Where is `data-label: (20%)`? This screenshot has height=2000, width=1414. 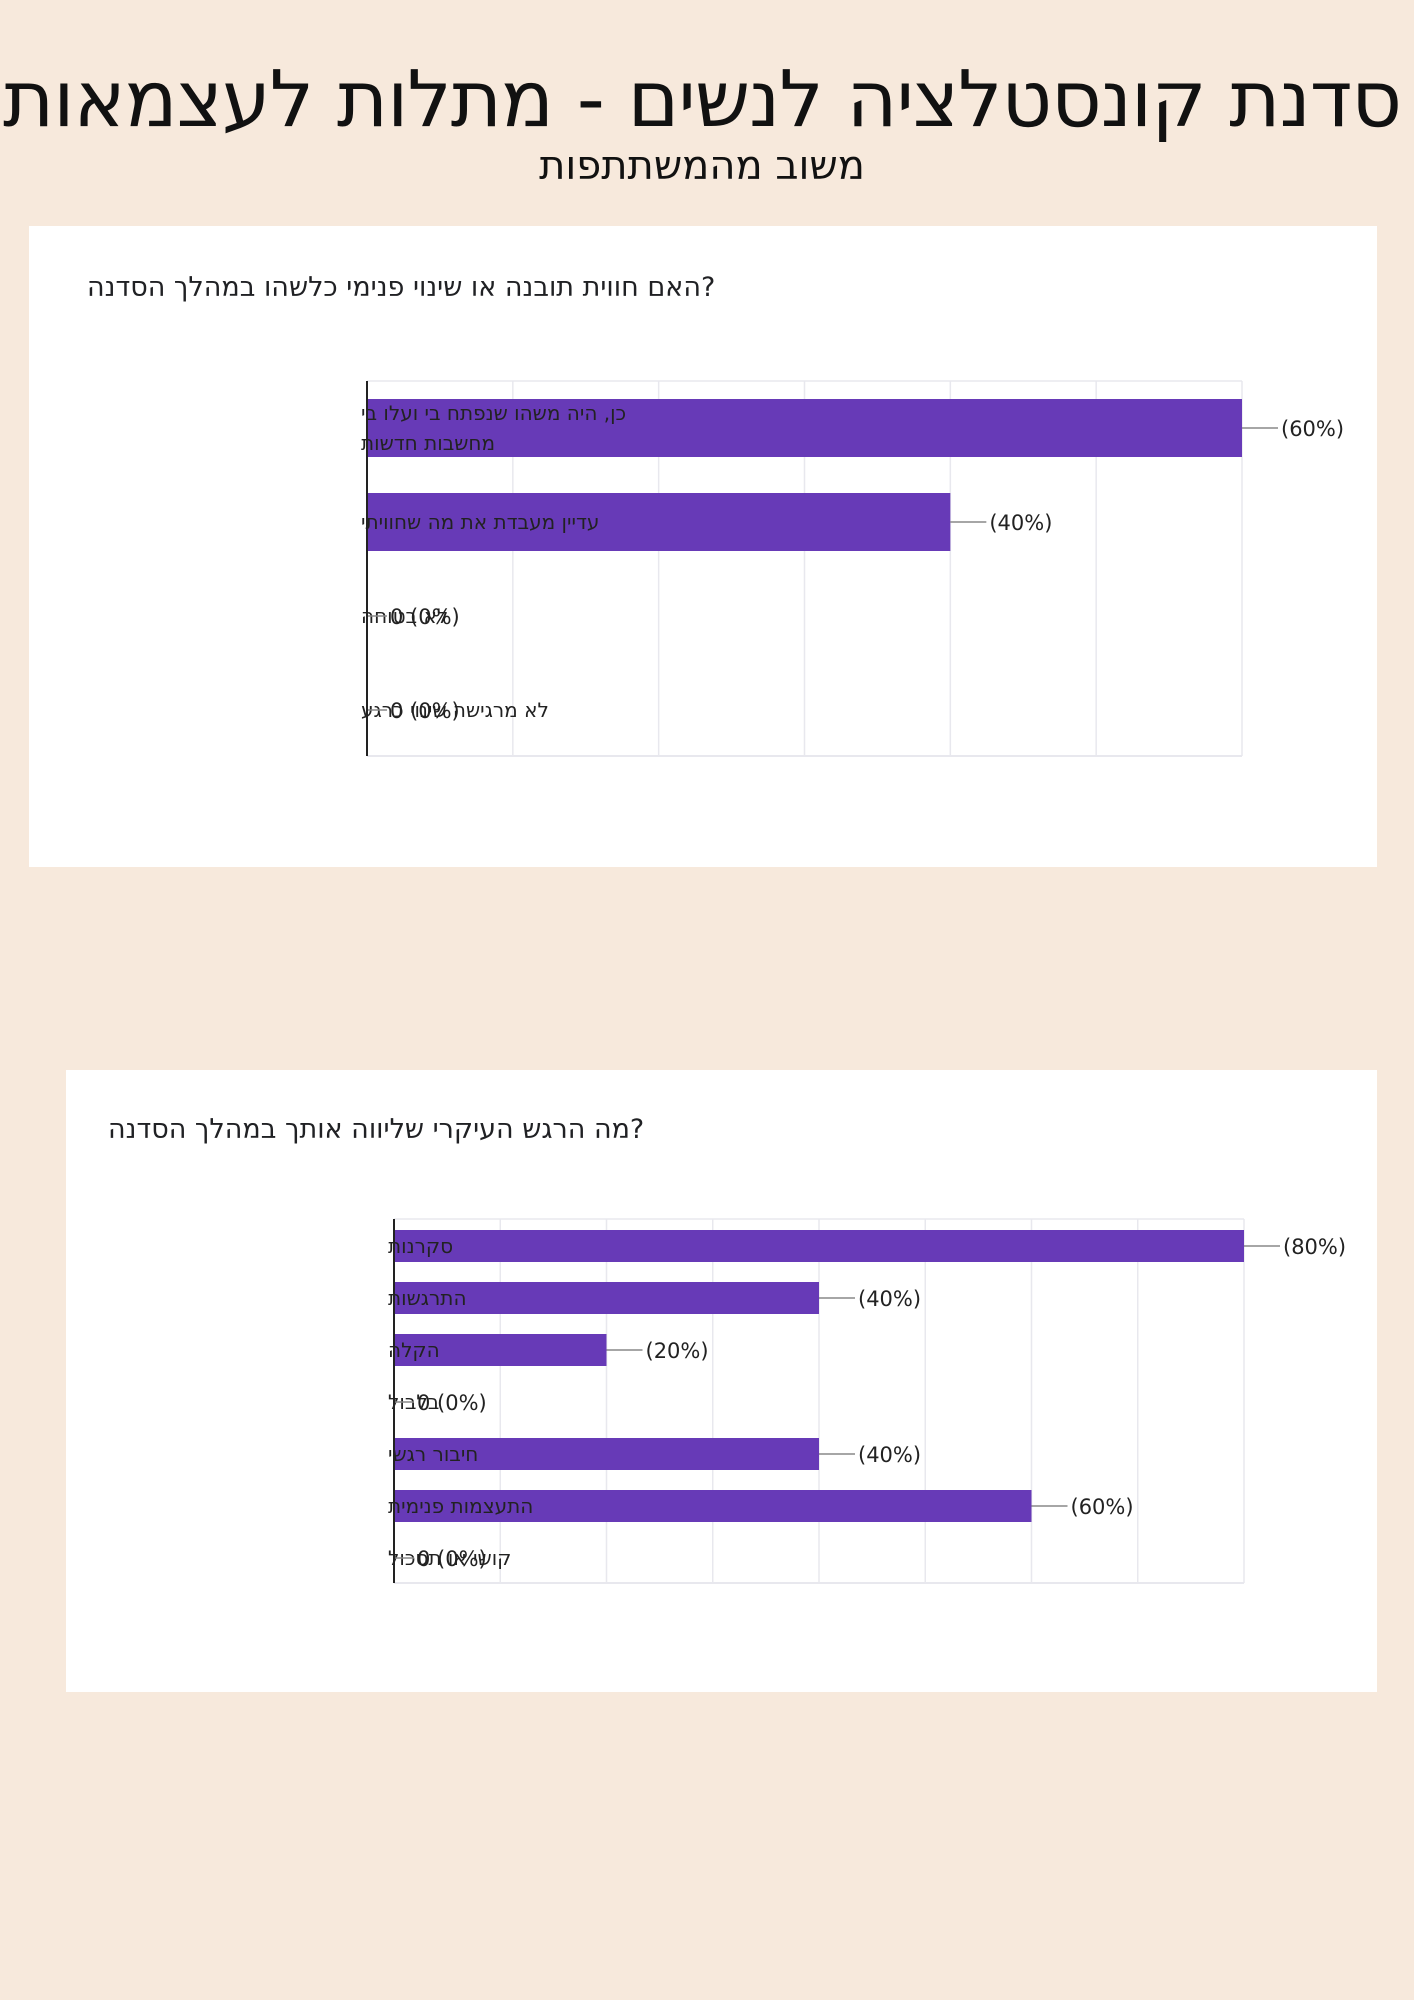
data-label: (20%) is located at coordinates (677, 1351).